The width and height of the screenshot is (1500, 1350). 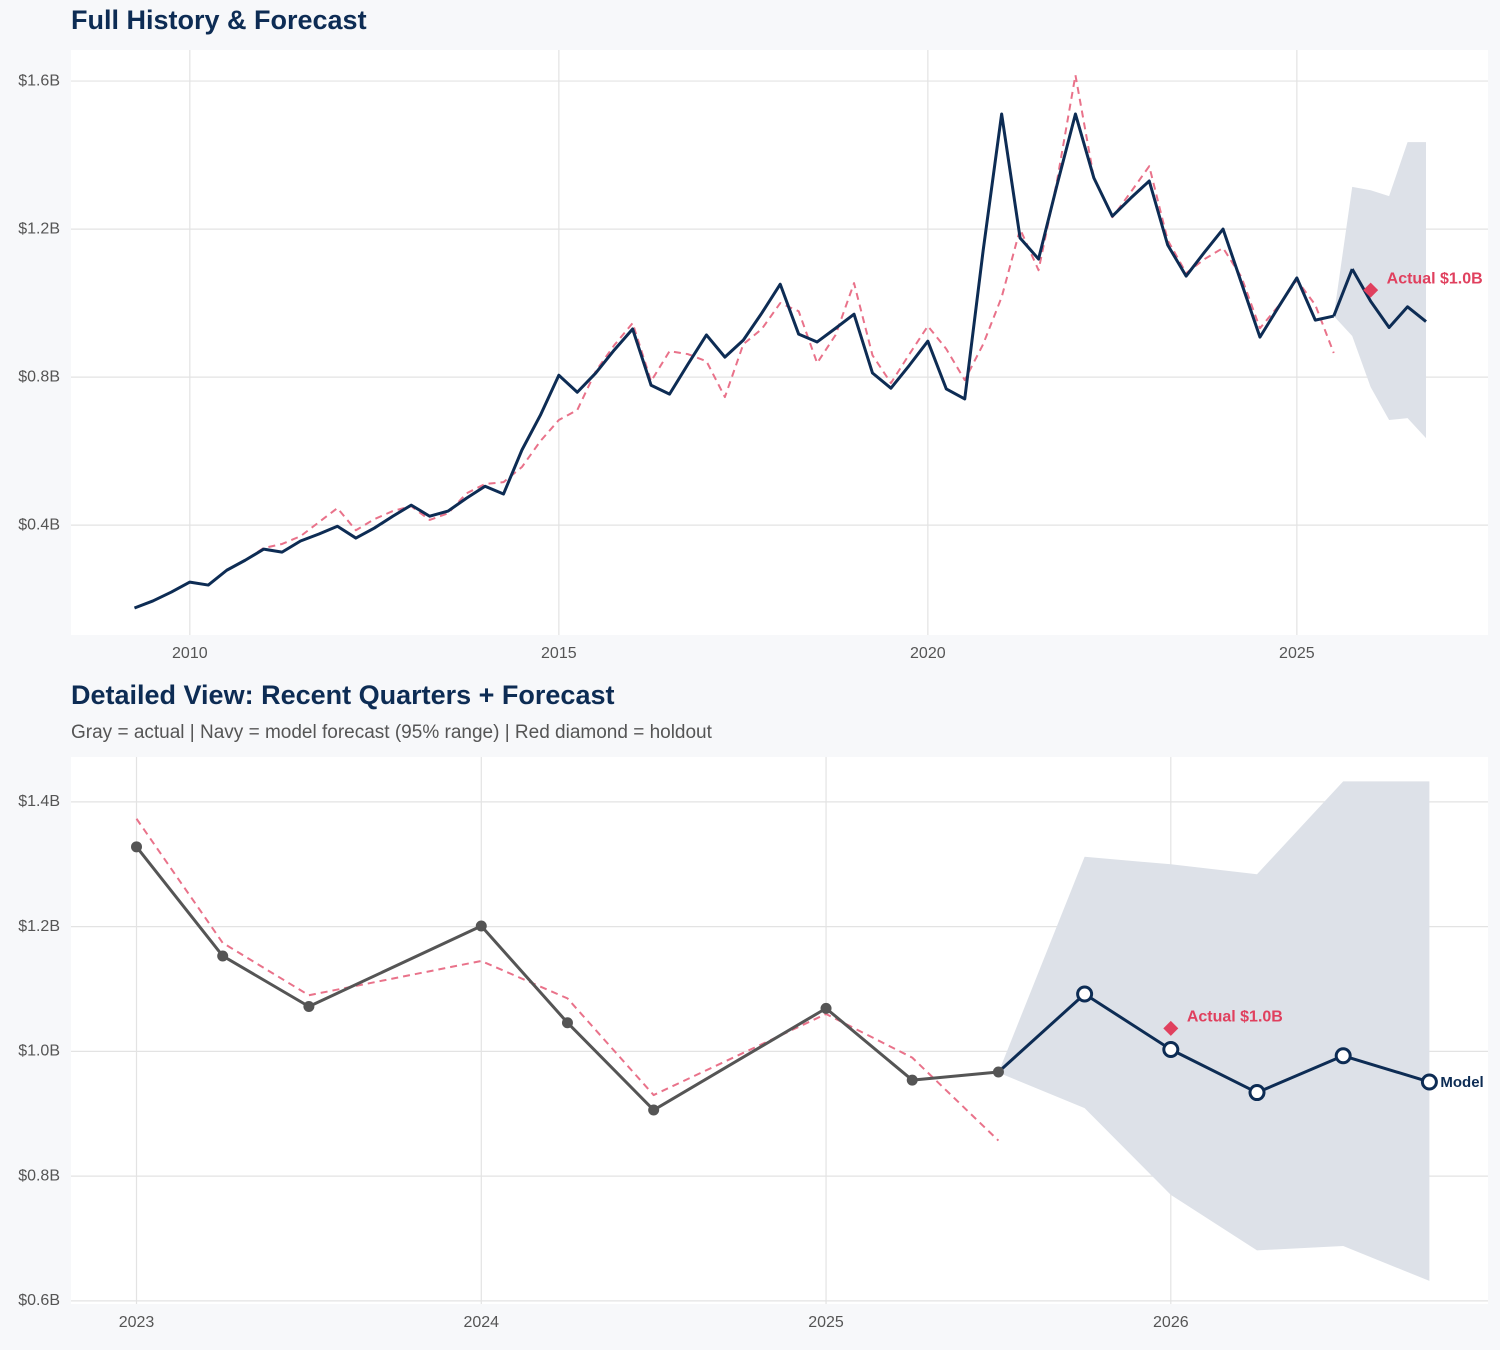 I want to click on y-tick-label: $0.4B, so click(x=39, y=524).